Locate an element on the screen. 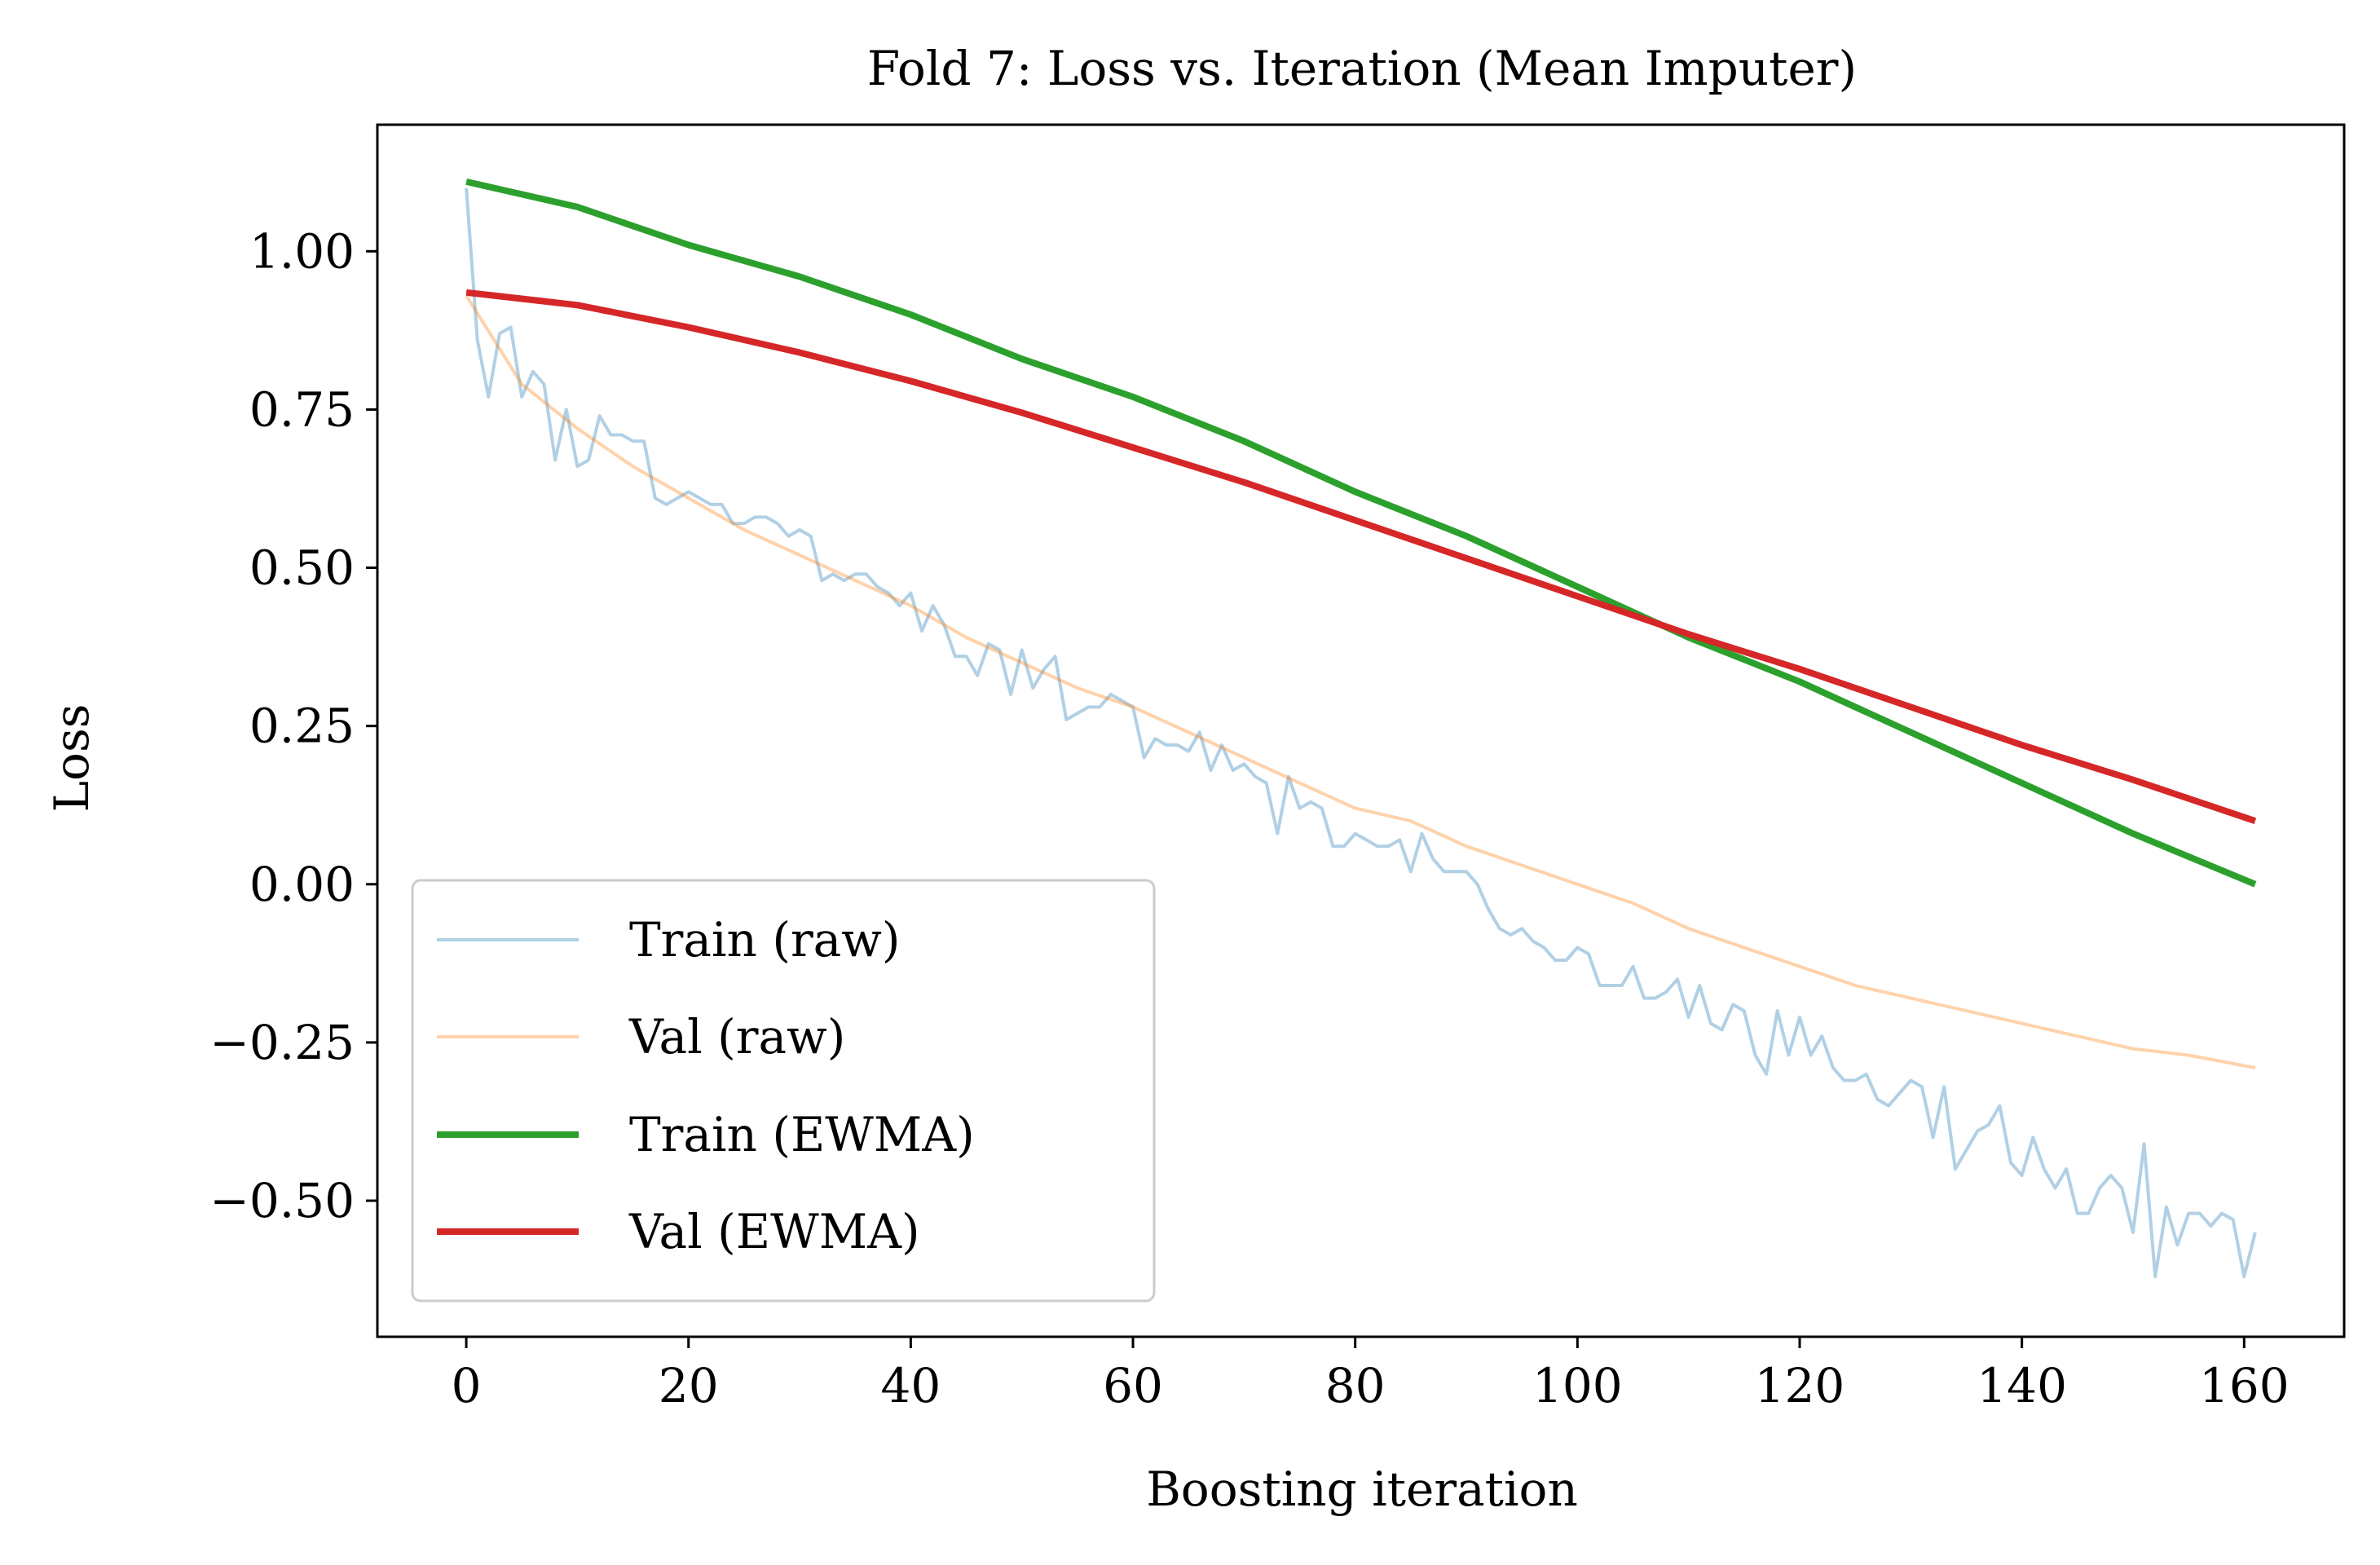 This screenshot has width=2380, height=1565. x-tick-label: 80 is located at coordinates (1356, 1385).